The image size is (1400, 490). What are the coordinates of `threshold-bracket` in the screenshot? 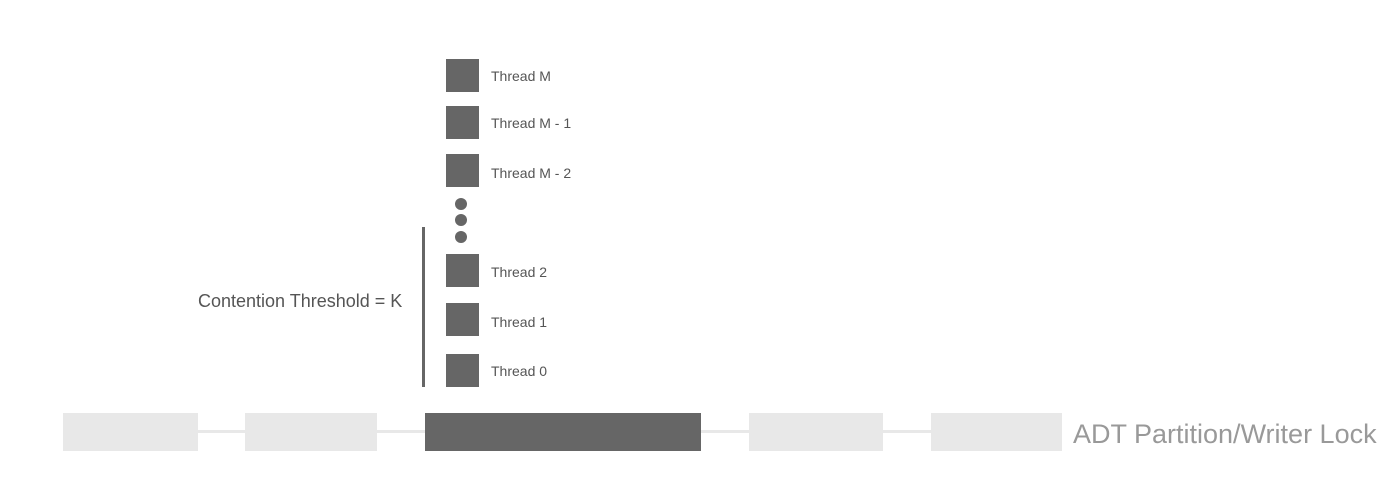 It's located at (423, 307).